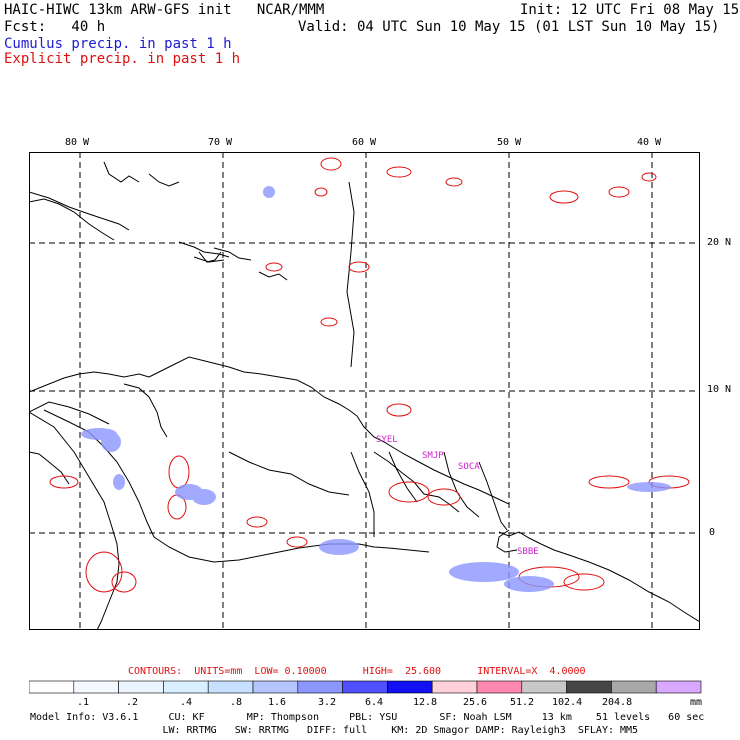 This screenshot has height=740, width=740. What do you see at coordinates (220, 142) in the screenshot?
I see `lon-label: 70 W` at bounding box center [220, 142].